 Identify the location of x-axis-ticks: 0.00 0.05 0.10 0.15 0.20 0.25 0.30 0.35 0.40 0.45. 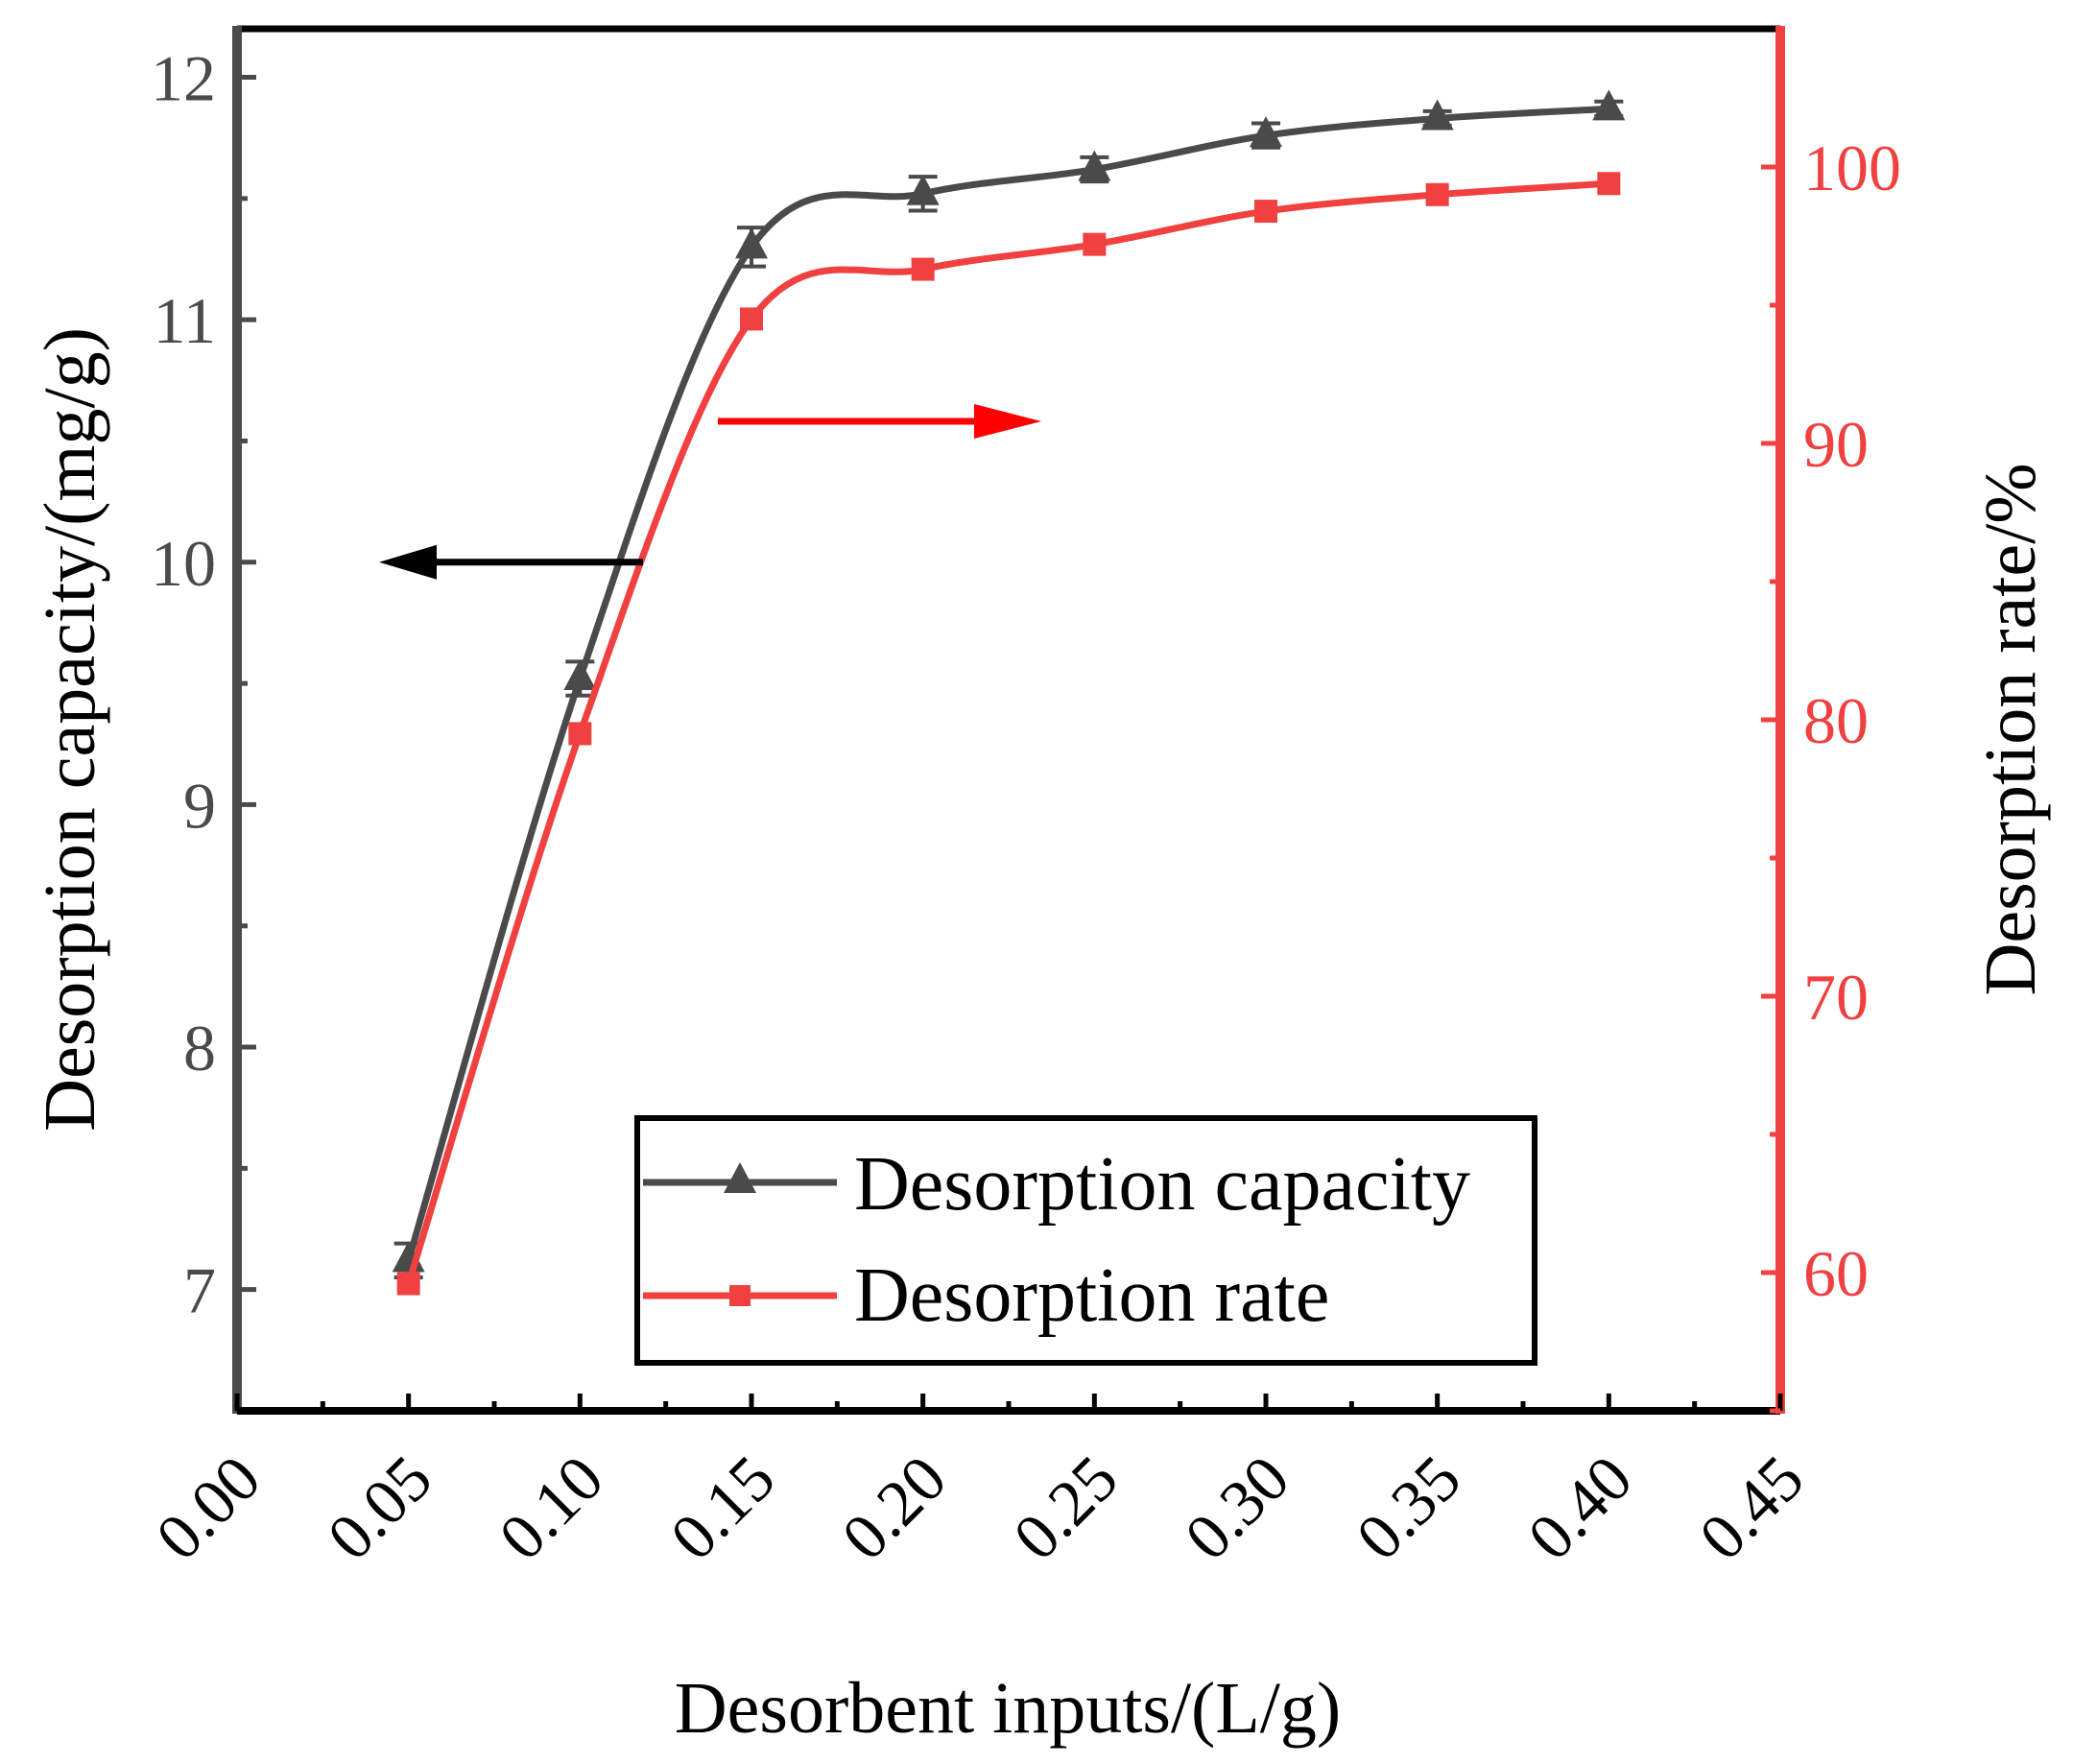
(980, 1484).